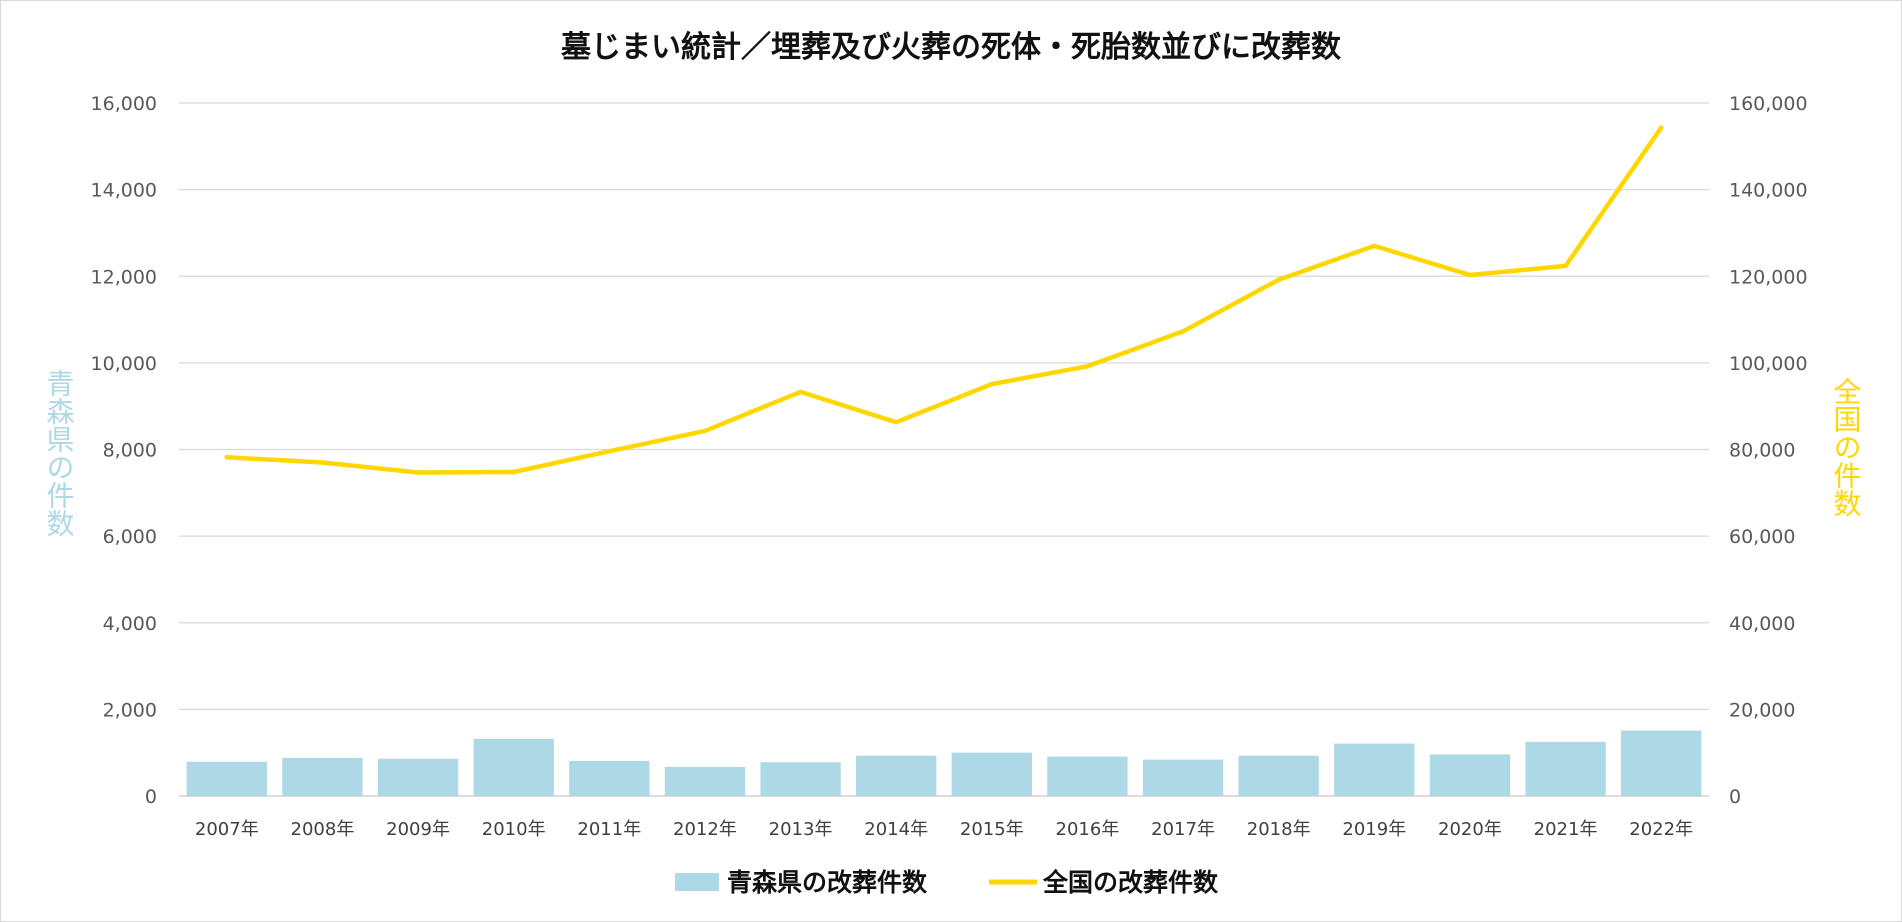  What do you see at coordinates (1846, 447) in the screenshot?
I see `right-axis-label: 全国の件数` at bounding box center [1846, 447].